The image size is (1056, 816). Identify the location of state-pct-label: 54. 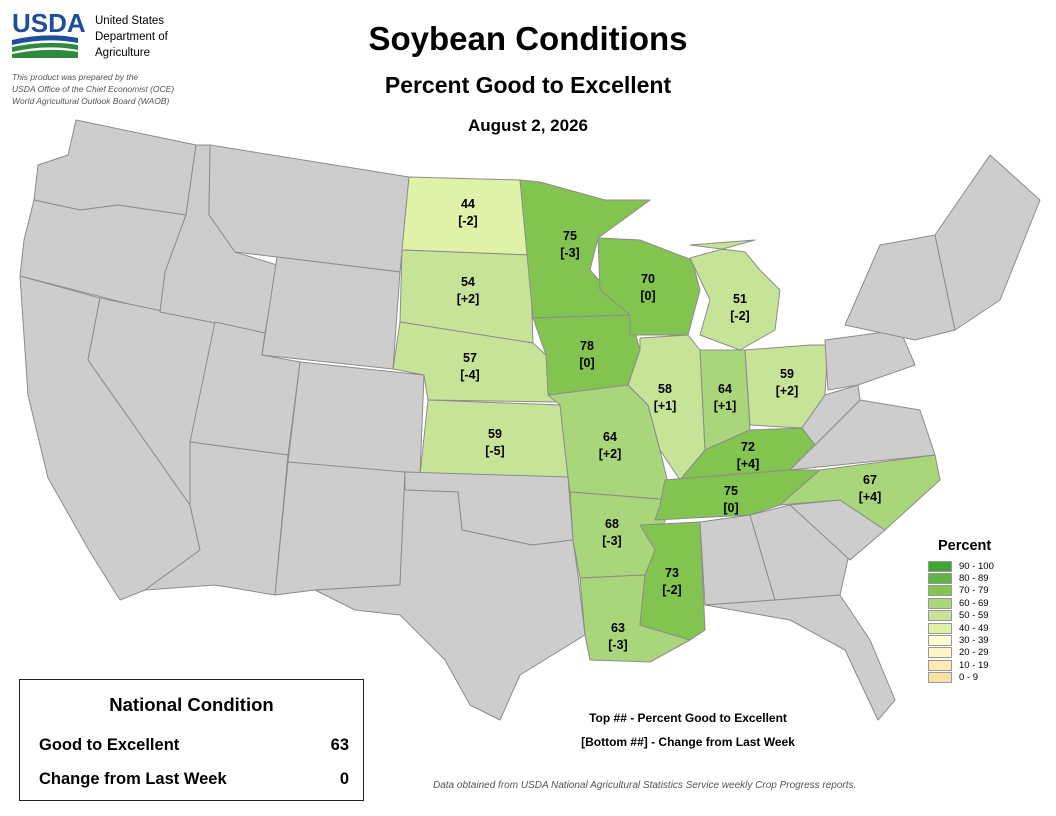
(468, 282).